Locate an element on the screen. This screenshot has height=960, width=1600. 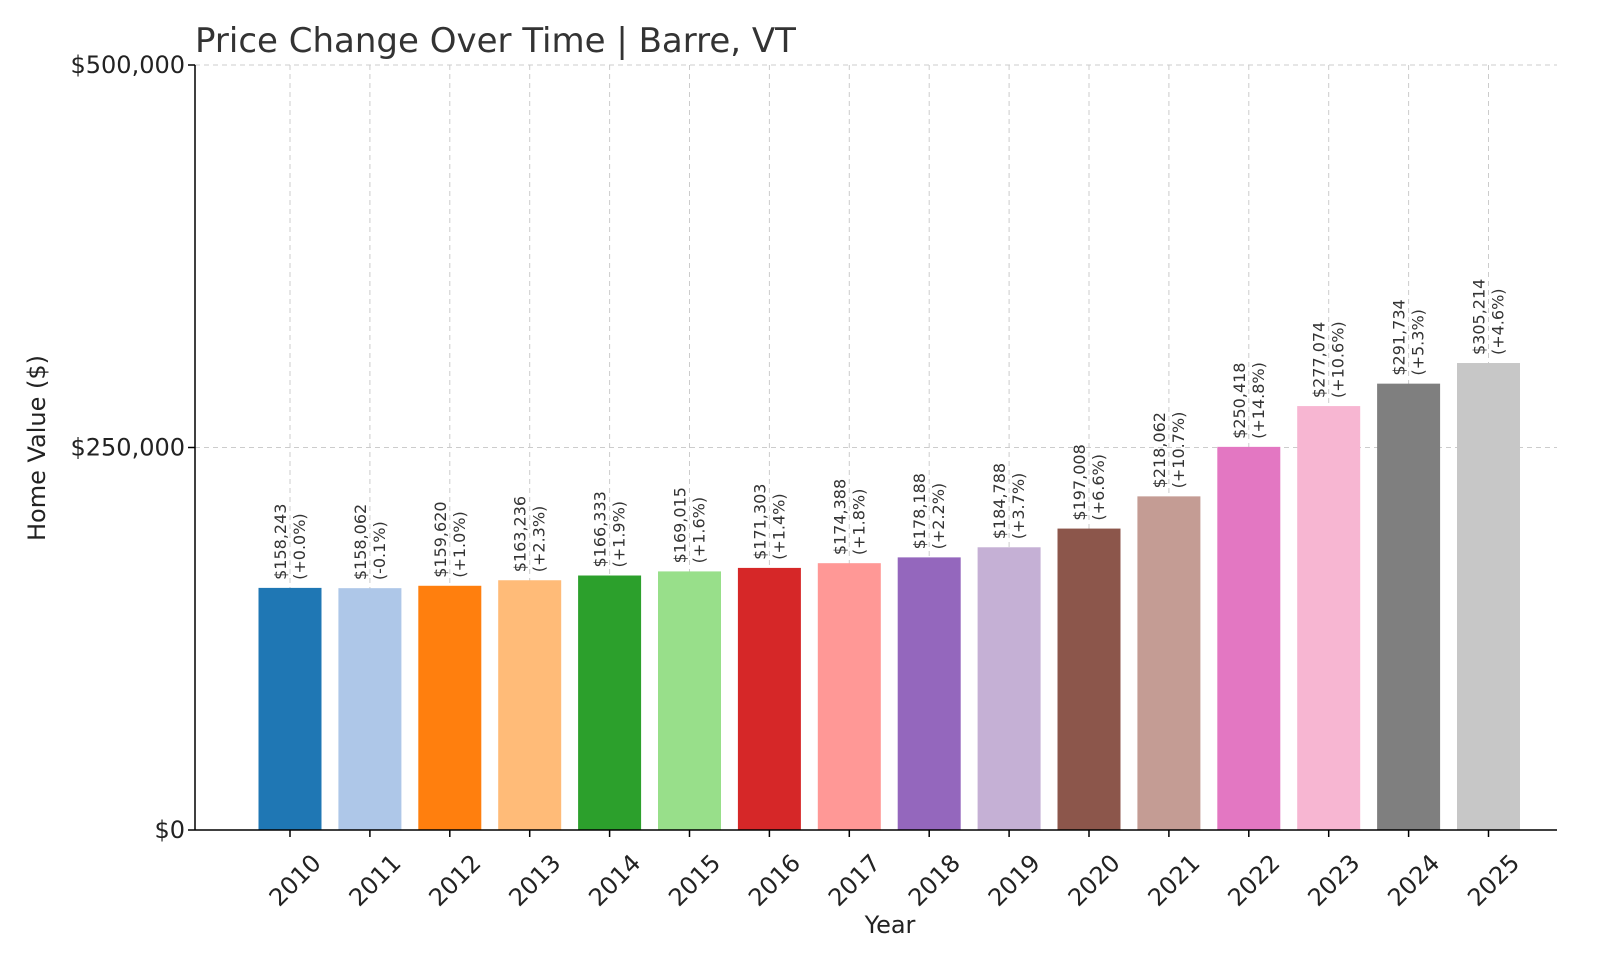
data-label-2020: $197,008 (+6.6%) is located at coordinates (1089, 482).